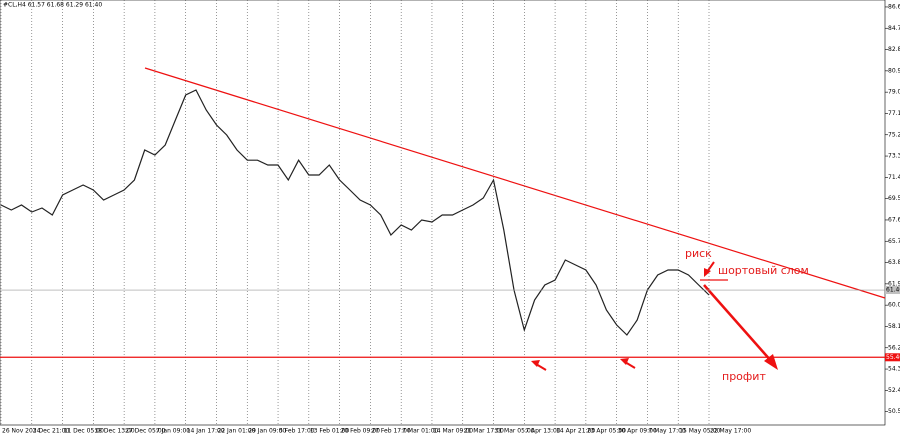 This screenshot has width=900, height=438. I want to click on x-tick-label: 30 Apr 09:00, so click(637, 431).